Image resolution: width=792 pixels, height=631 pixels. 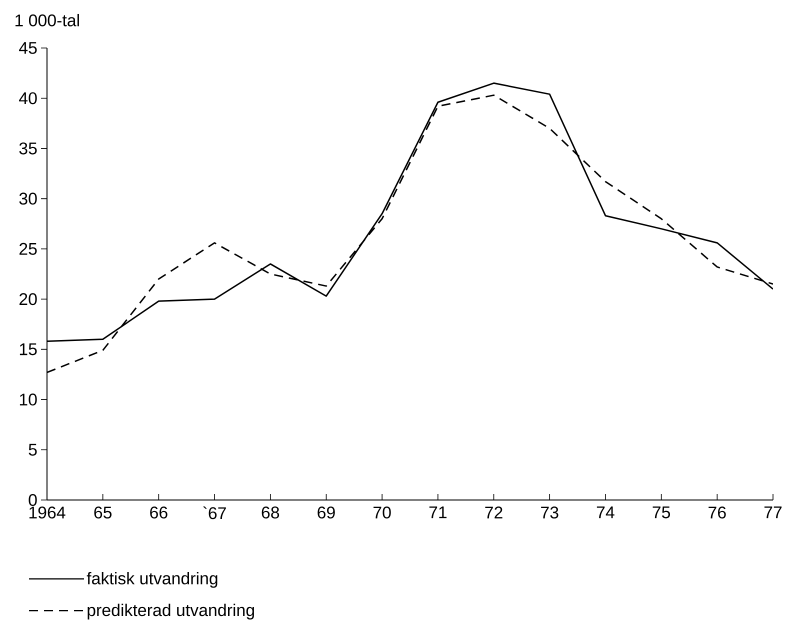 What do you see at coordinates (382, 512) in the screenshot?
I see `x-tick-label: 70` at bounding box center [382, 512].